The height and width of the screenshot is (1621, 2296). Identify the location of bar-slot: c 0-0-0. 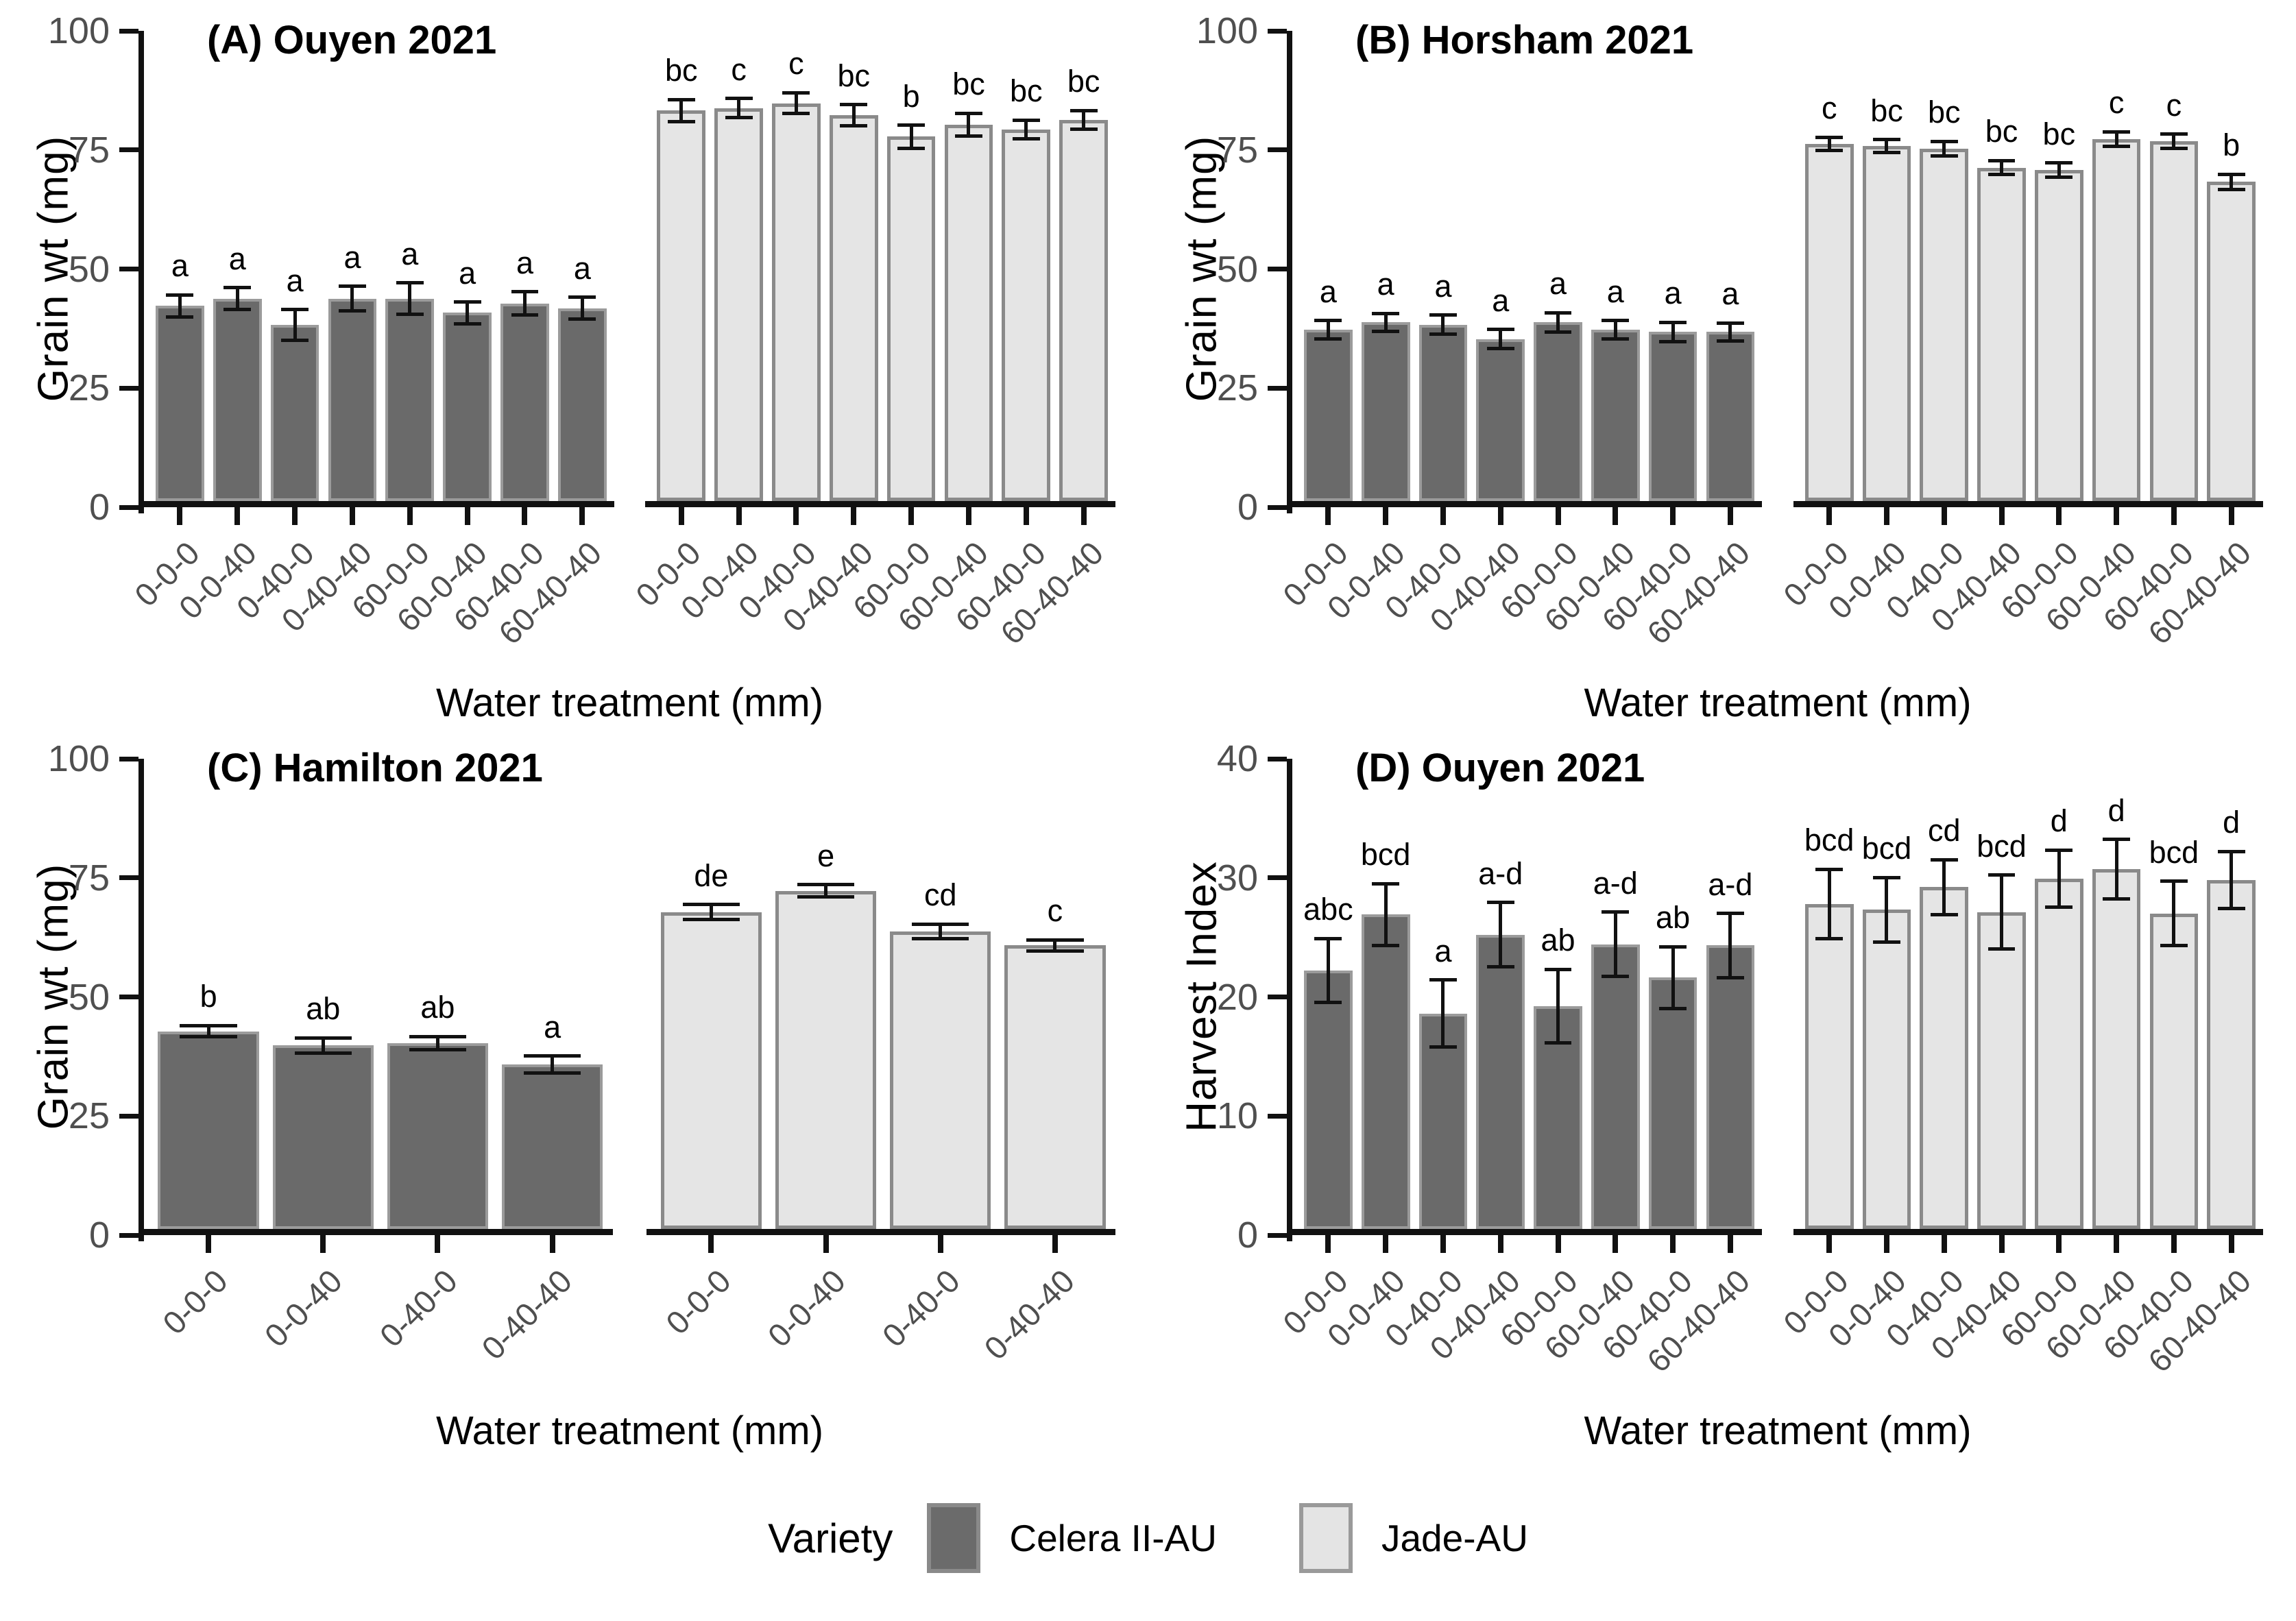
(1816, 319).